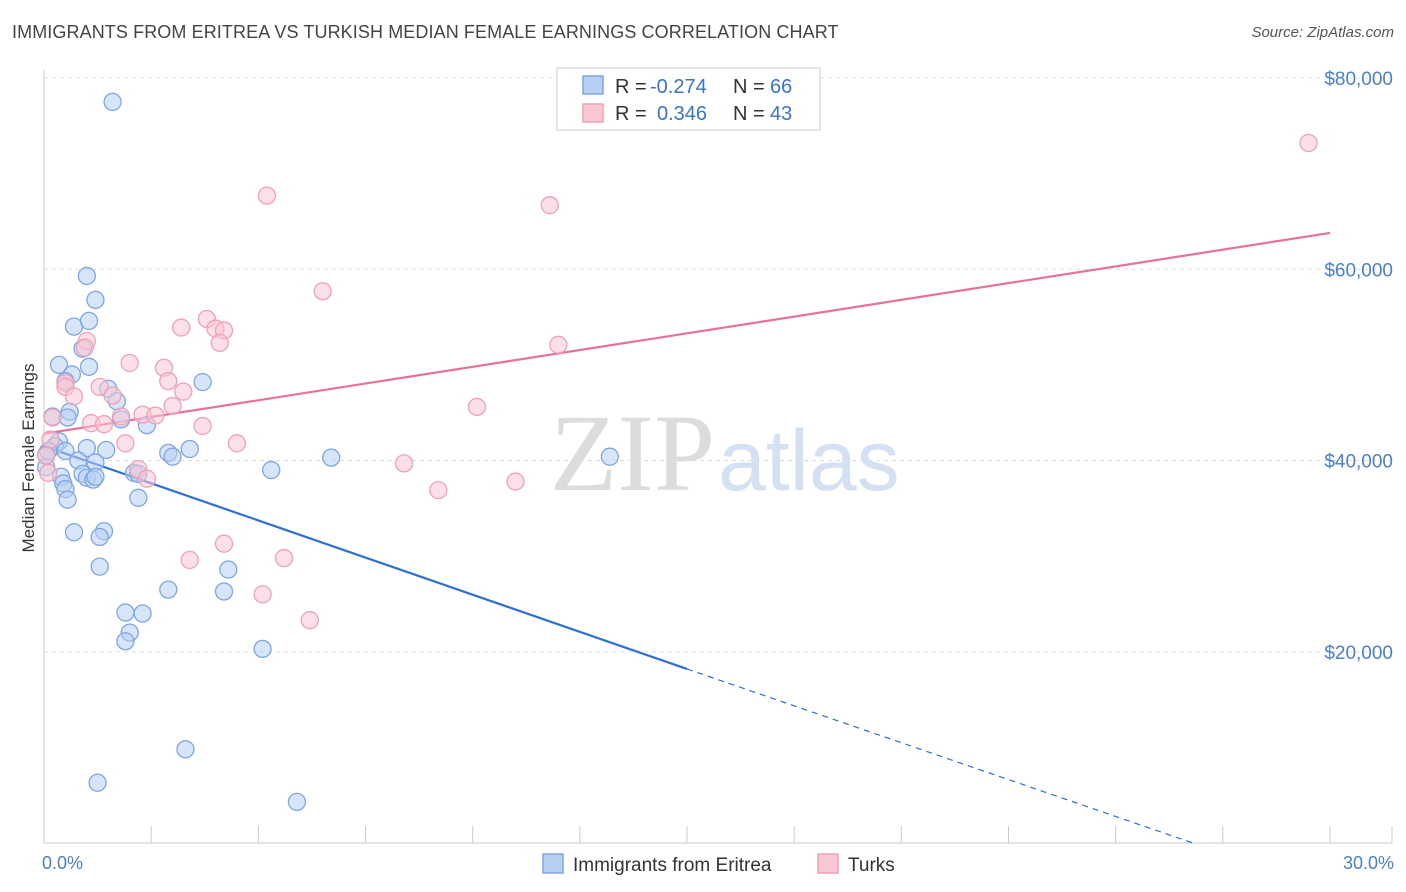 This screenshot has width=1406, height=892. I want to click on legend-r-label-2: R =, so click(631, 114).